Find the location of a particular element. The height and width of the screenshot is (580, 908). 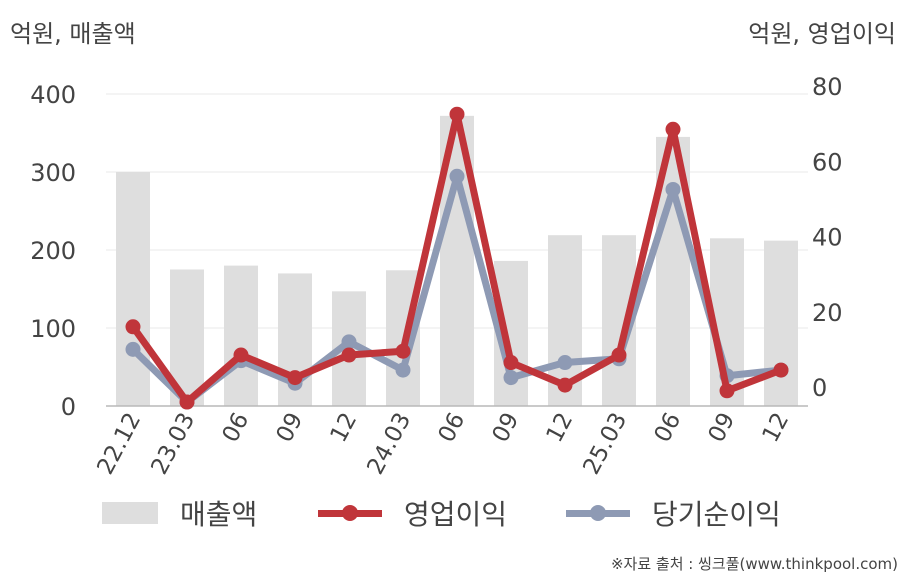

legend-item-operating: 영업이익 is located at coordinates (412, 513).